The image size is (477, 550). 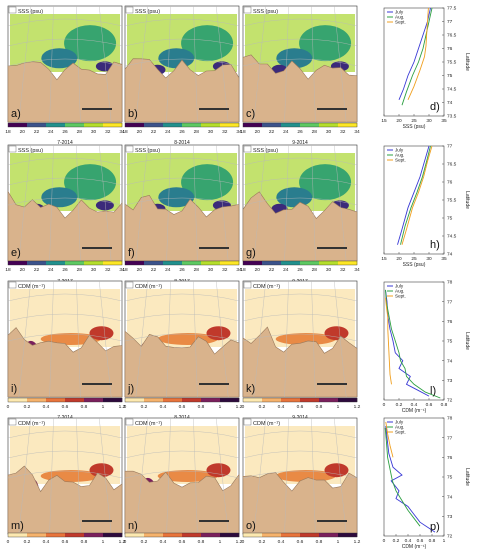 I want to click on colorbar-tick: 22, so click(x=37, y=270).